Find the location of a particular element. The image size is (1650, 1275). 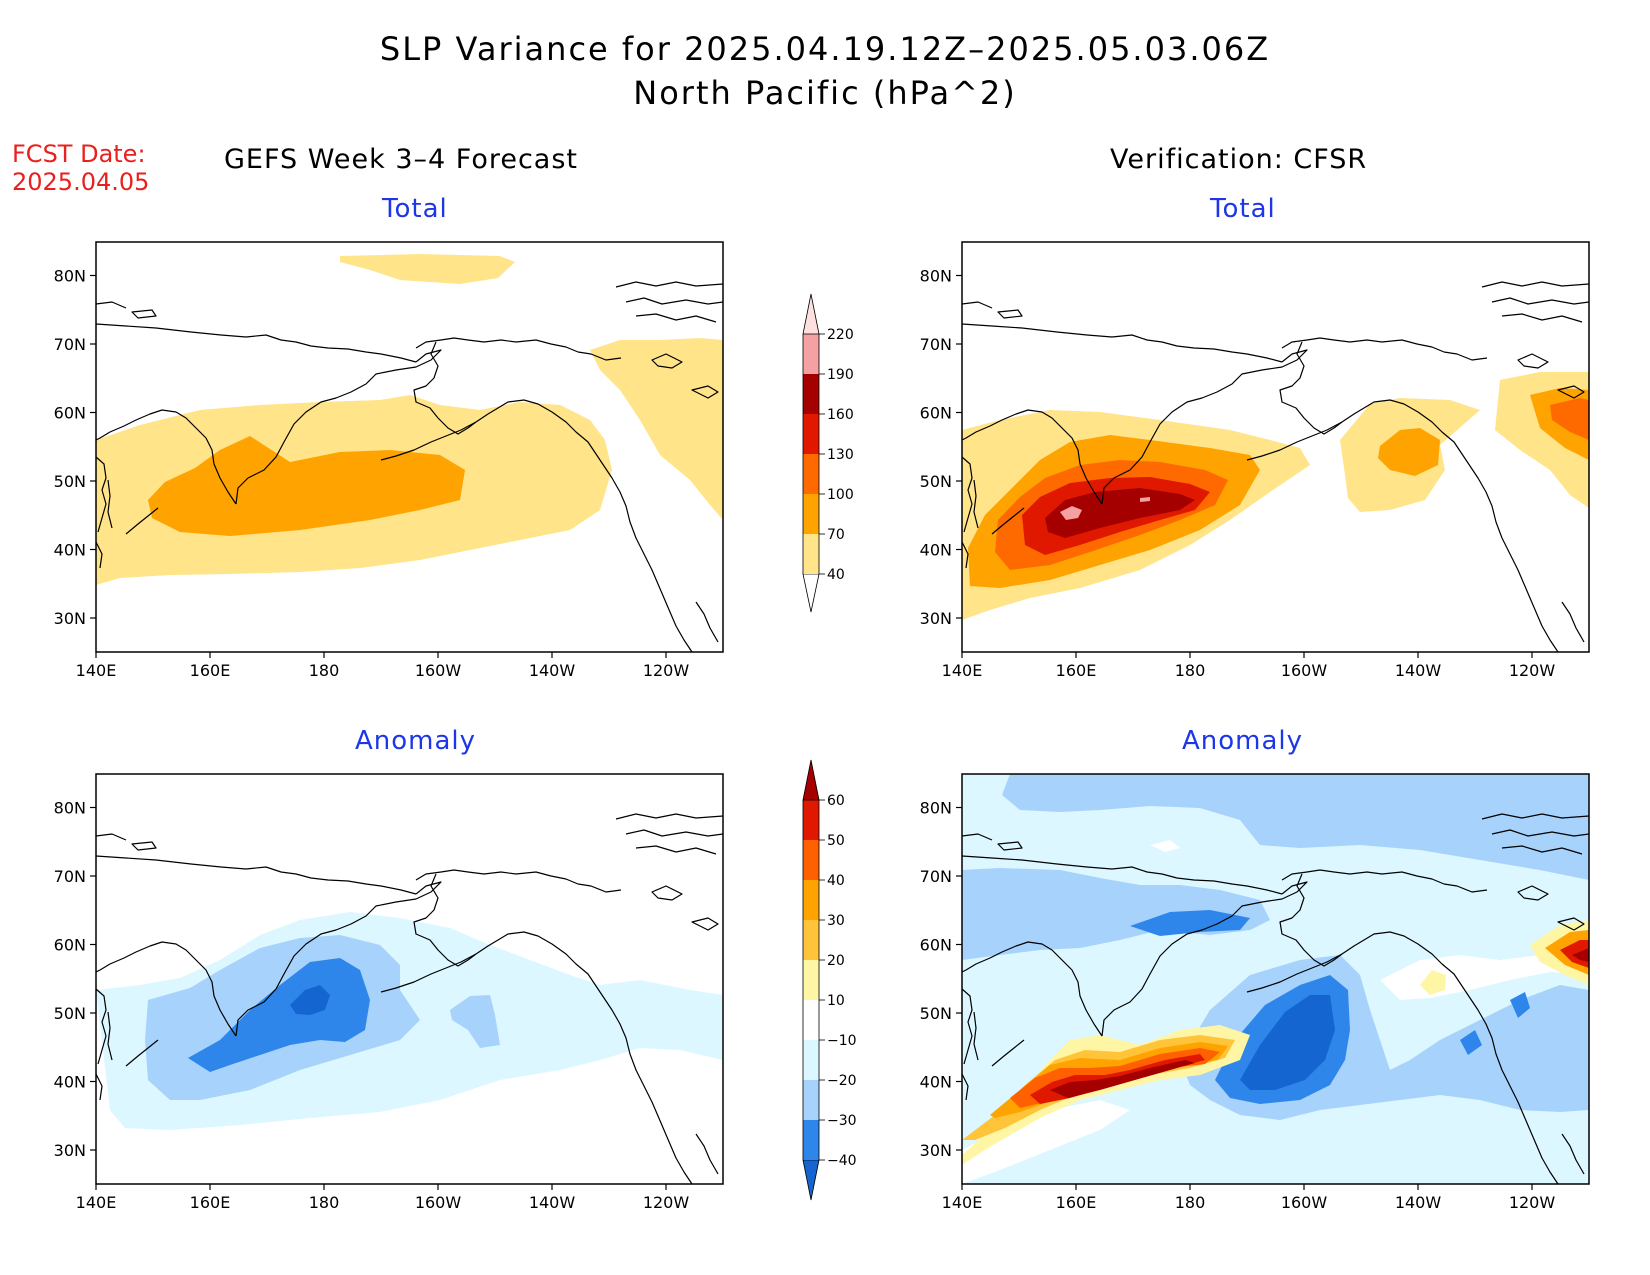

left-column-title: GEFS Week 3–4 Forecast is located at coordinates (401, 159).